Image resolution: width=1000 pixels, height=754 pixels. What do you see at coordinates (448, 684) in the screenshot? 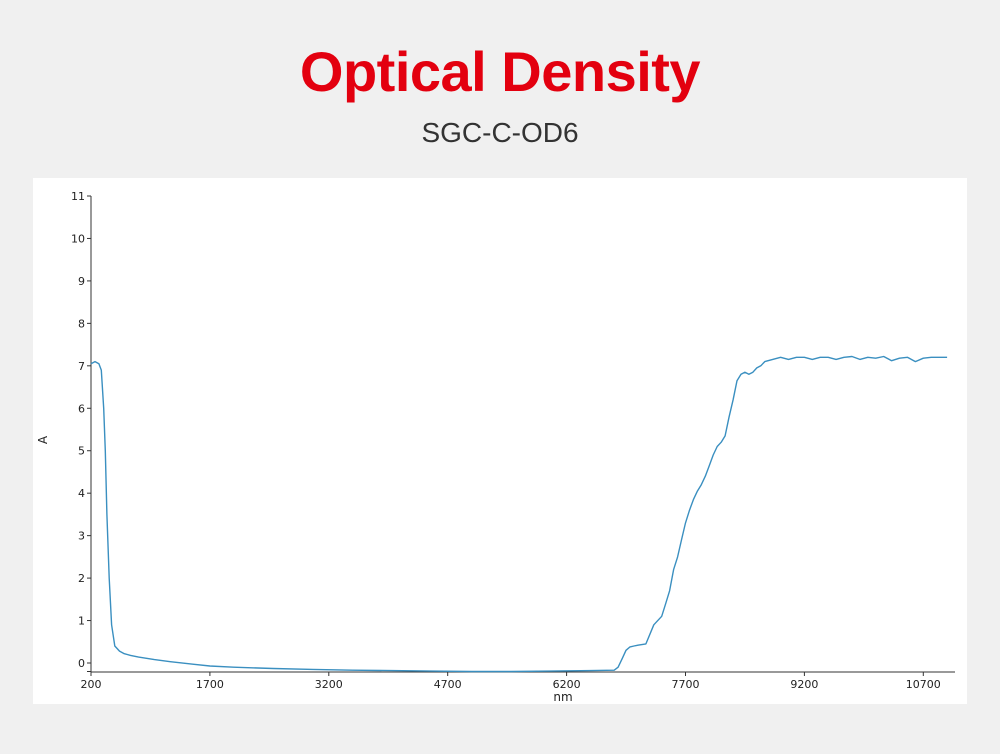
I see `x-tick-label: 4700` at bounding box center [448, 684].